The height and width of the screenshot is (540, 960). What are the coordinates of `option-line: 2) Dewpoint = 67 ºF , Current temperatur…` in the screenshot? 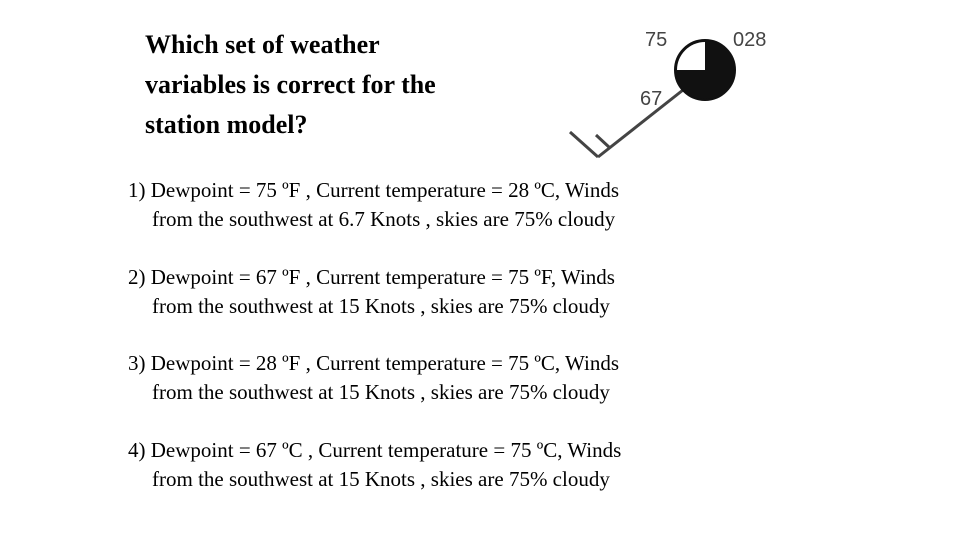 It's located at (371, 277).